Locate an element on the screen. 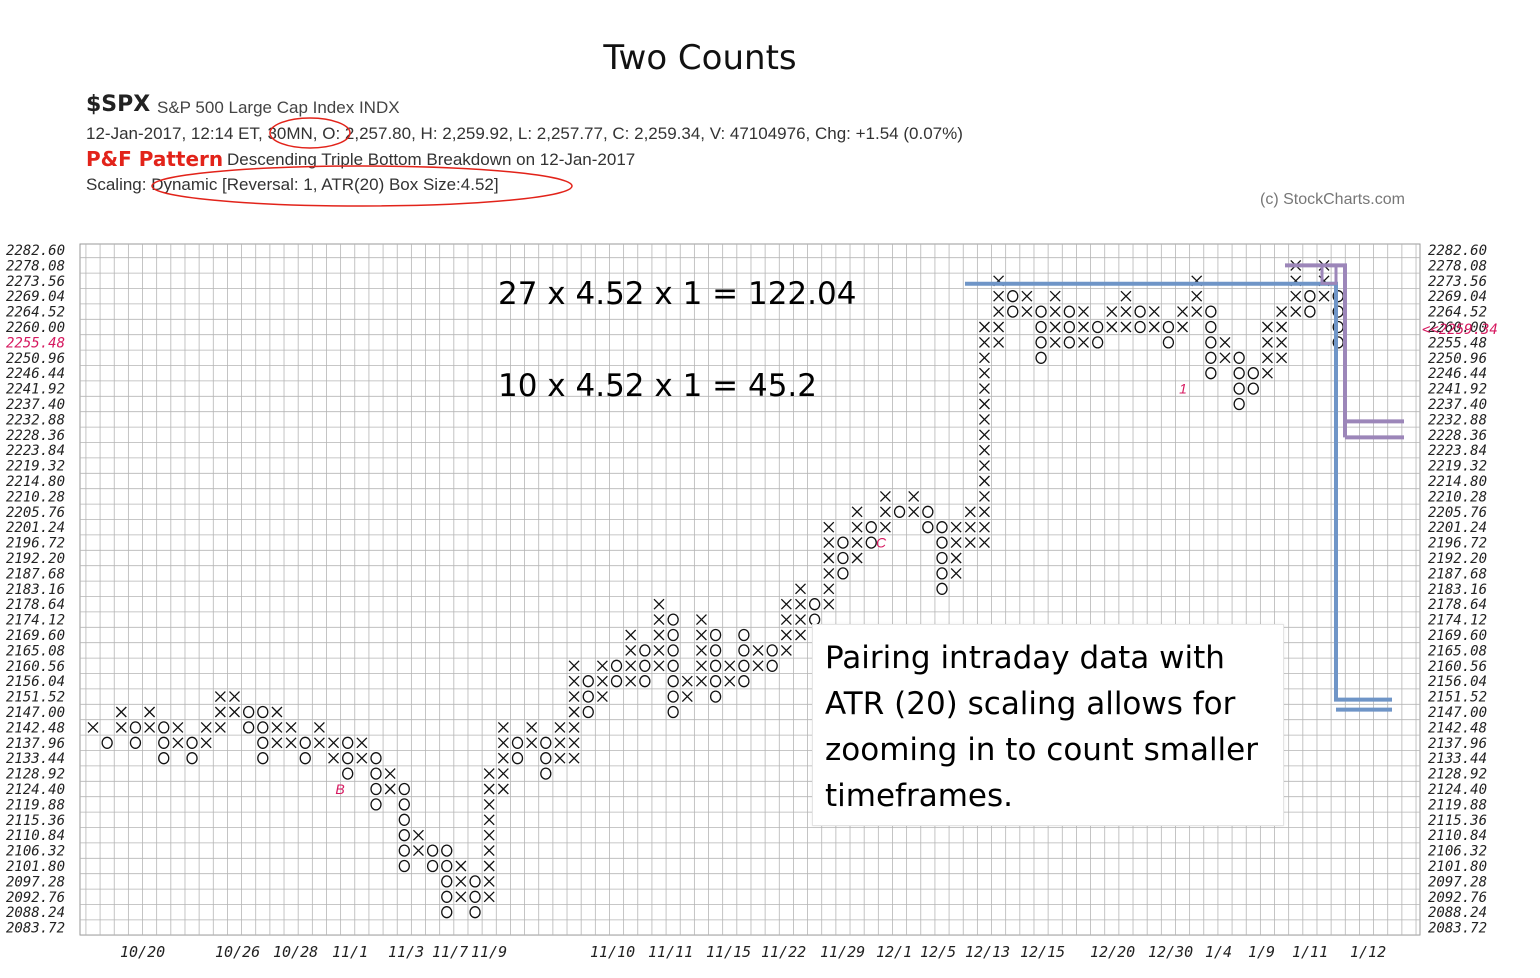  y-tick-label-left: 2278.08 is located at coordinates (35, 266).